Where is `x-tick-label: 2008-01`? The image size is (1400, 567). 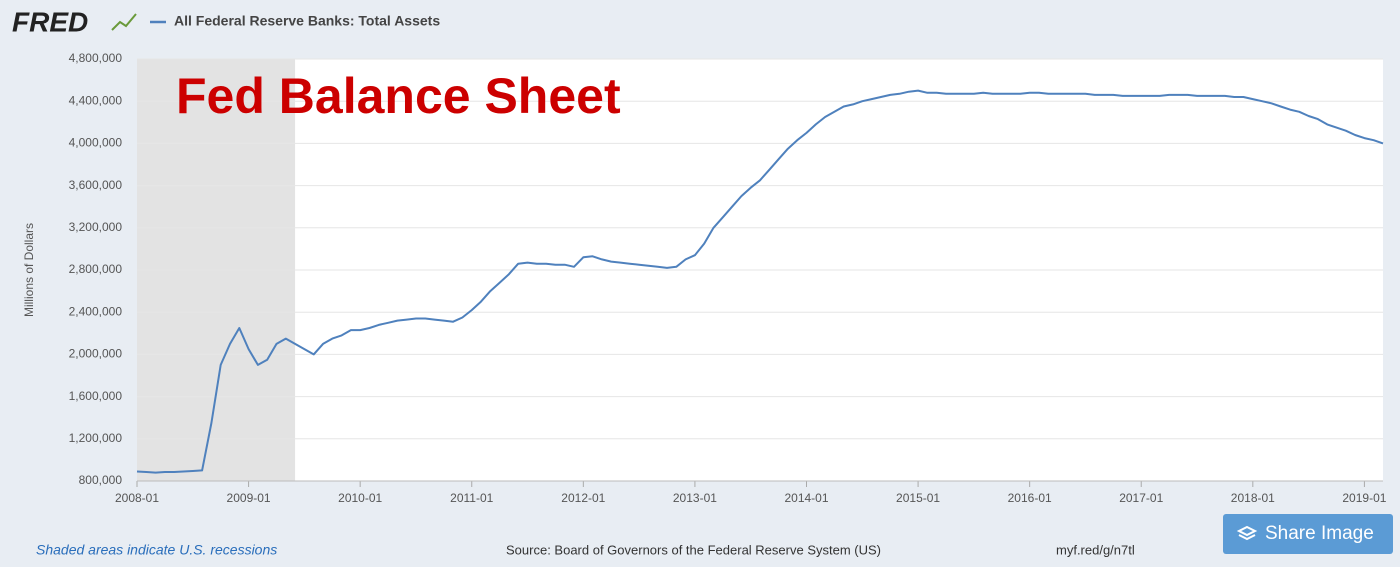
x-tick-label: 2008-01 is located at coordinates (137, 498).